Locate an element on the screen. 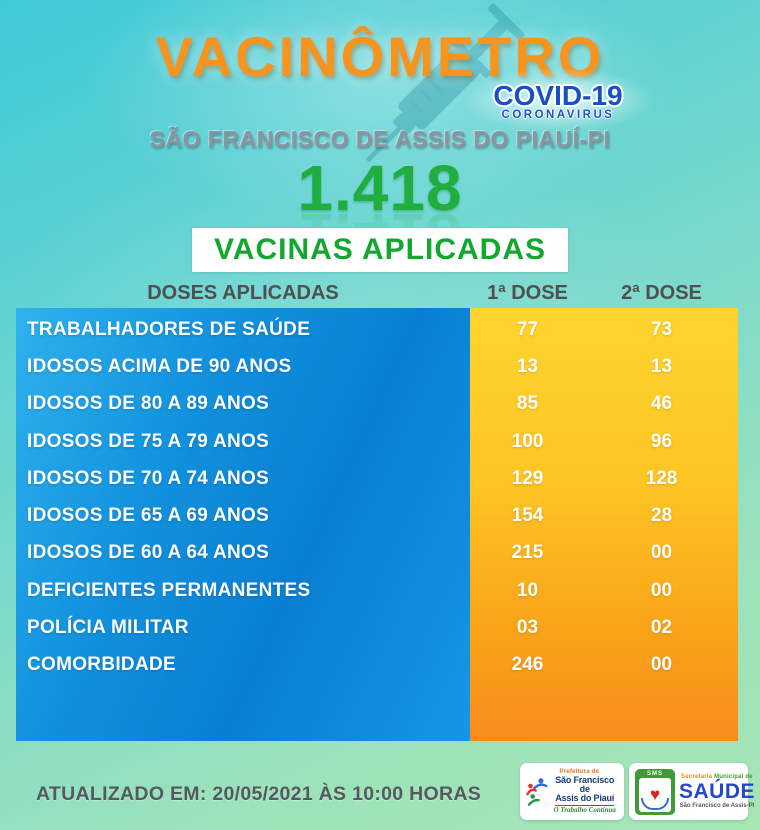 This screenshot has height=830, width=760. sms-heart-panel: ♥ is located at coordinates (655, 794).